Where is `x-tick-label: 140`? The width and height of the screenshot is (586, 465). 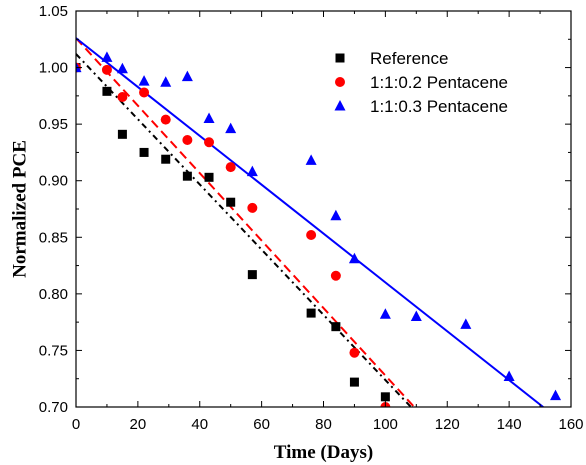 x-tick-label: 140 is located at coordinates (509, 424).